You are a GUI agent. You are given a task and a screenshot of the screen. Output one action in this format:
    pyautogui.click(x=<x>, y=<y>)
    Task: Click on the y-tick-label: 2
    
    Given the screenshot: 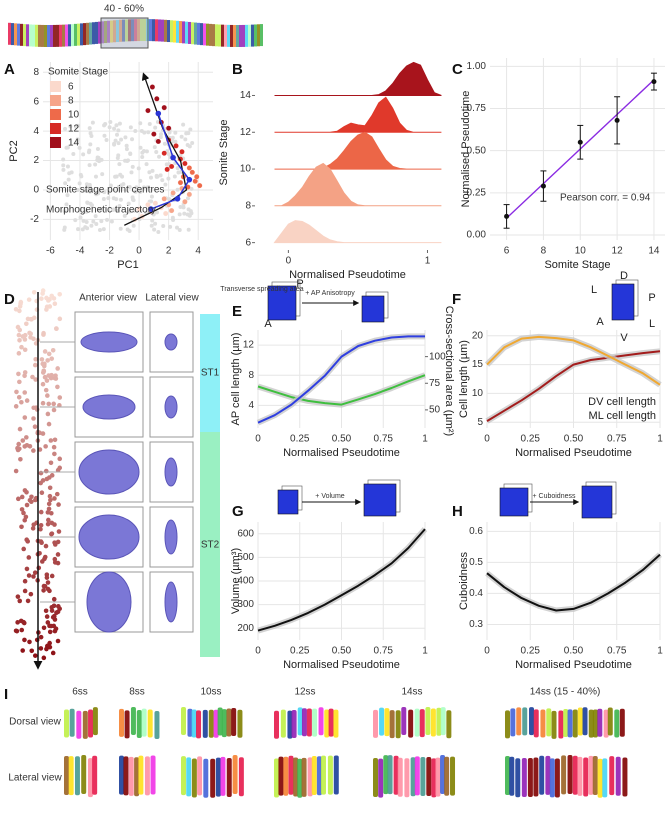 What is the action you would take?
    pyautogui.click(x=36, y=160)
    